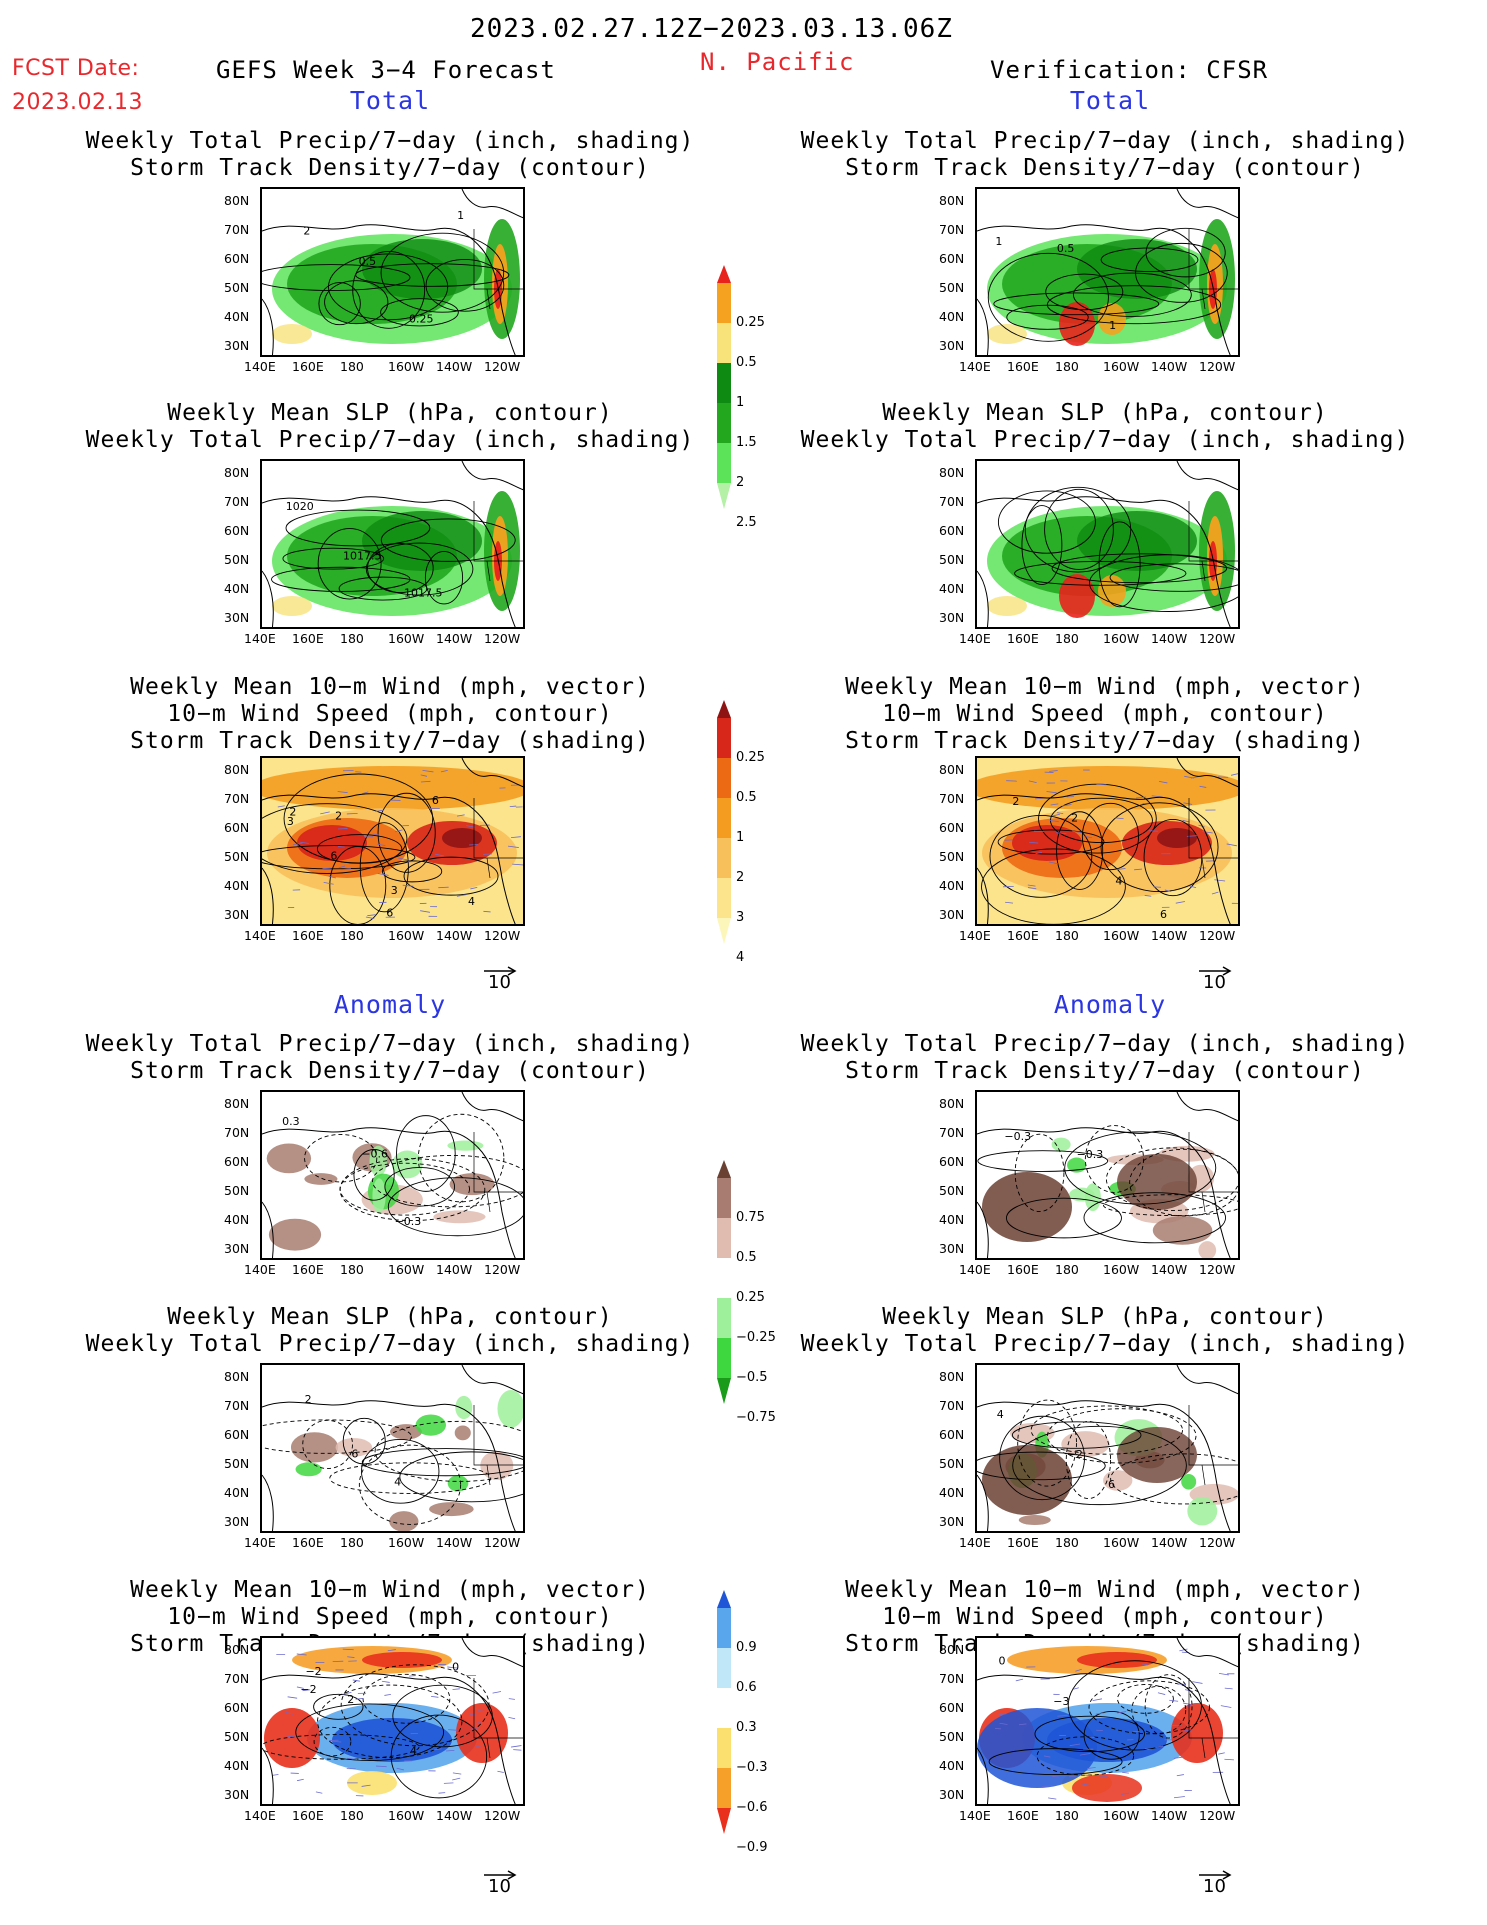  Describe the element at coordinates (77, 102) in the screenshot. I see `fcst-date: 2023.02.13` at that location.